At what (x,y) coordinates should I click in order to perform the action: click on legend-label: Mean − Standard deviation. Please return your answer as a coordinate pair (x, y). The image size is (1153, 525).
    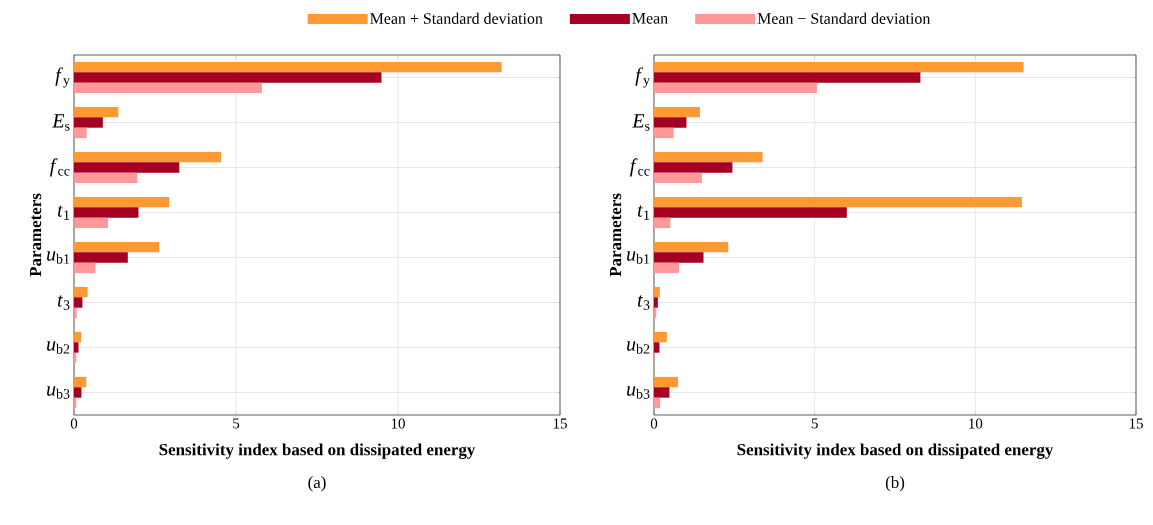
    Looking at the image, I should click on (844, 18).